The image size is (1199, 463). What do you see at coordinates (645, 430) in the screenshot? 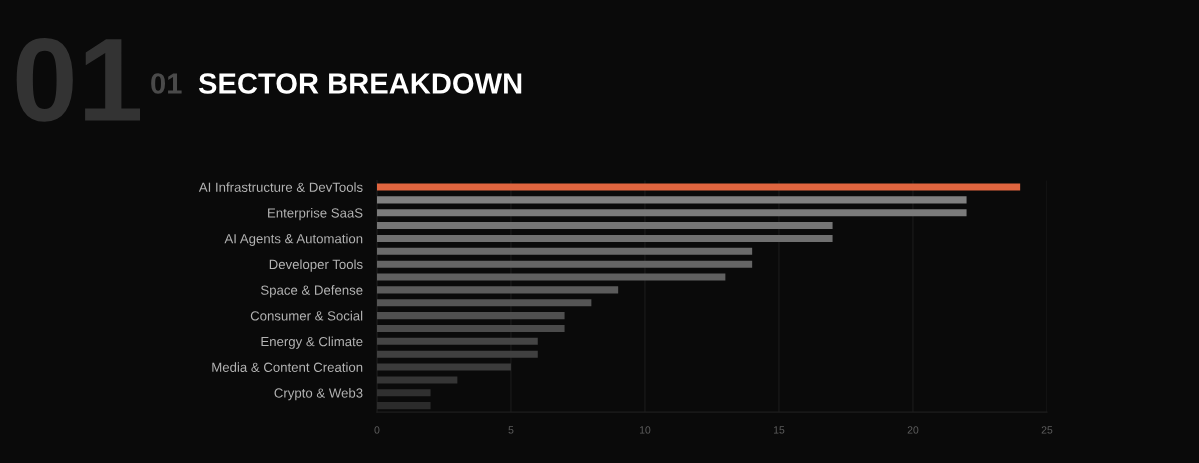
I see `x-tick-label: 10` at bounding box center [645, 430].